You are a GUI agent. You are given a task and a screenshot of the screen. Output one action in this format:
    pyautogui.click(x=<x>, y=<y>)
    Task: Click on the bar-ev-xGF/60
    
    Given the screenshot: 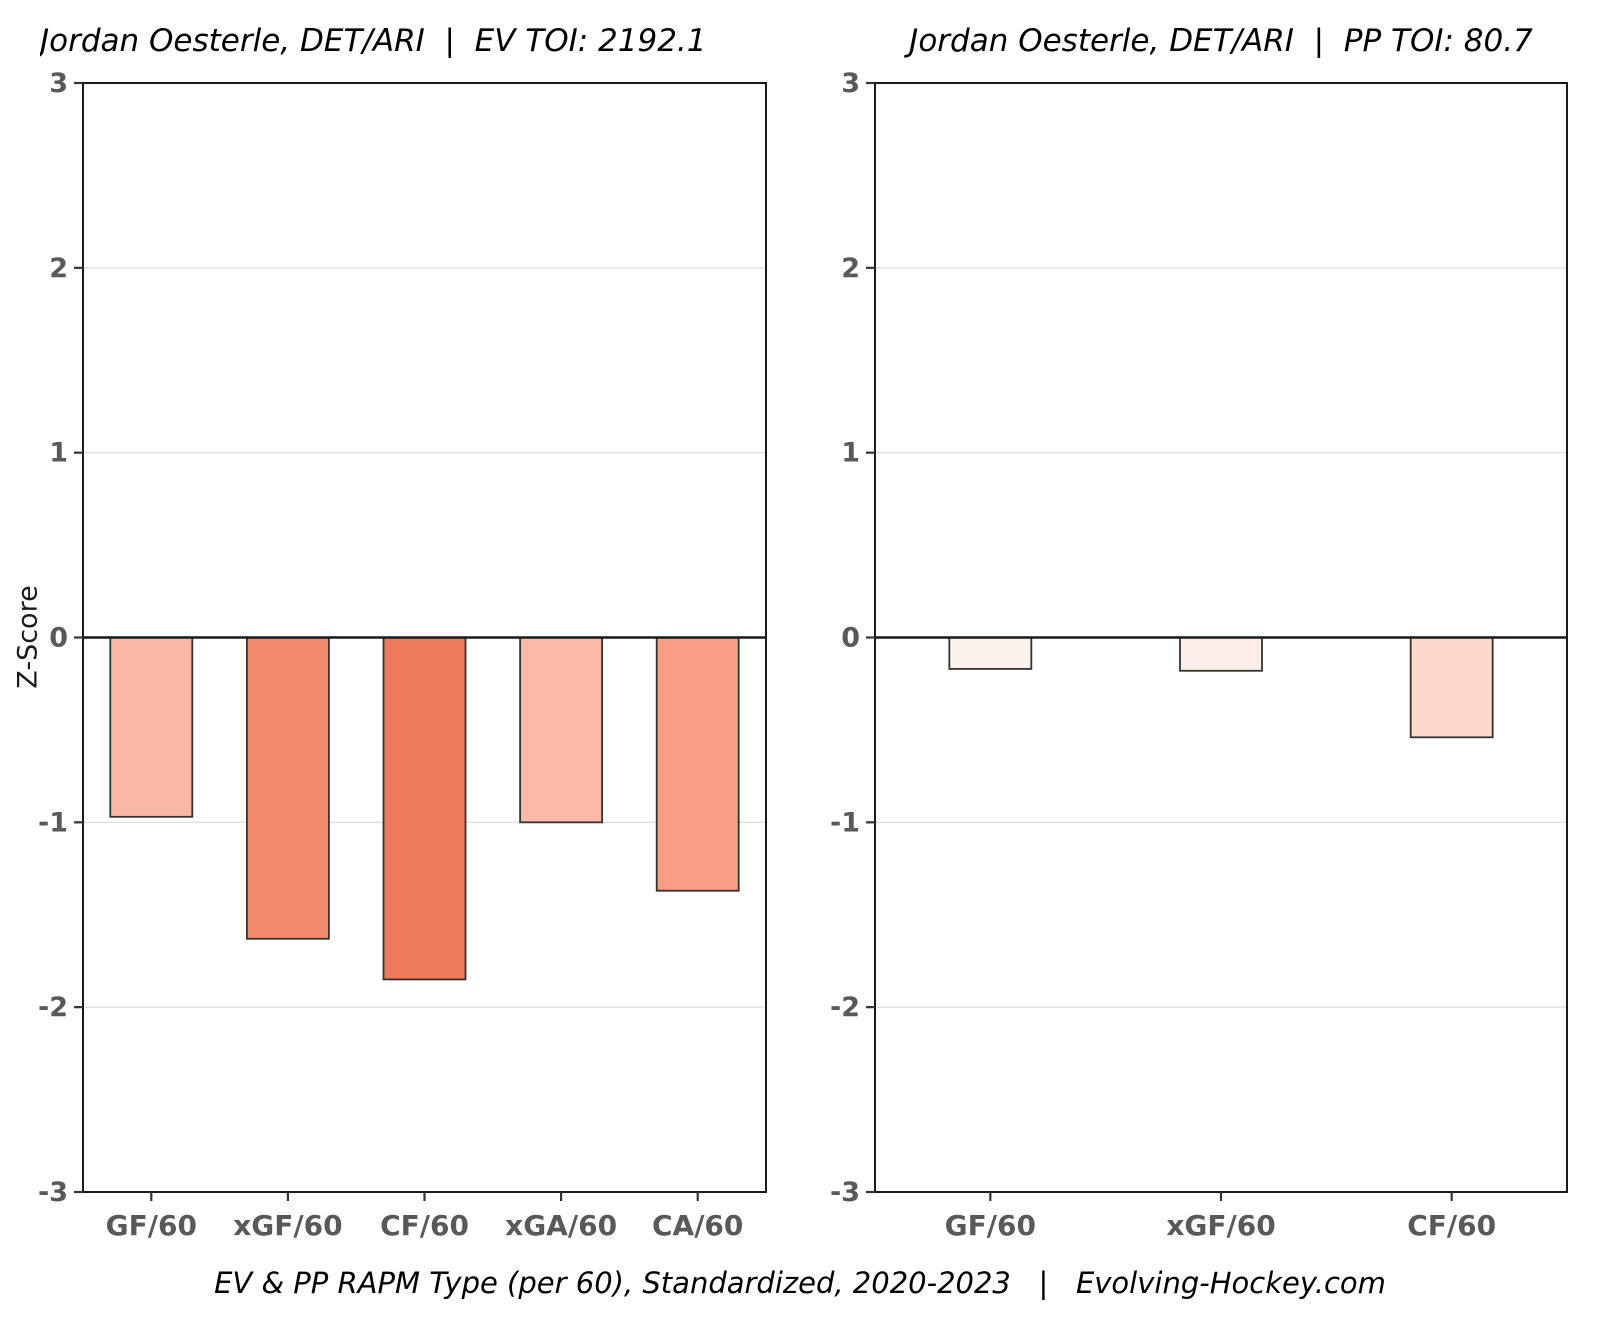 What is the action you would take?
    pyautogui.click(x=287, y=788)
    